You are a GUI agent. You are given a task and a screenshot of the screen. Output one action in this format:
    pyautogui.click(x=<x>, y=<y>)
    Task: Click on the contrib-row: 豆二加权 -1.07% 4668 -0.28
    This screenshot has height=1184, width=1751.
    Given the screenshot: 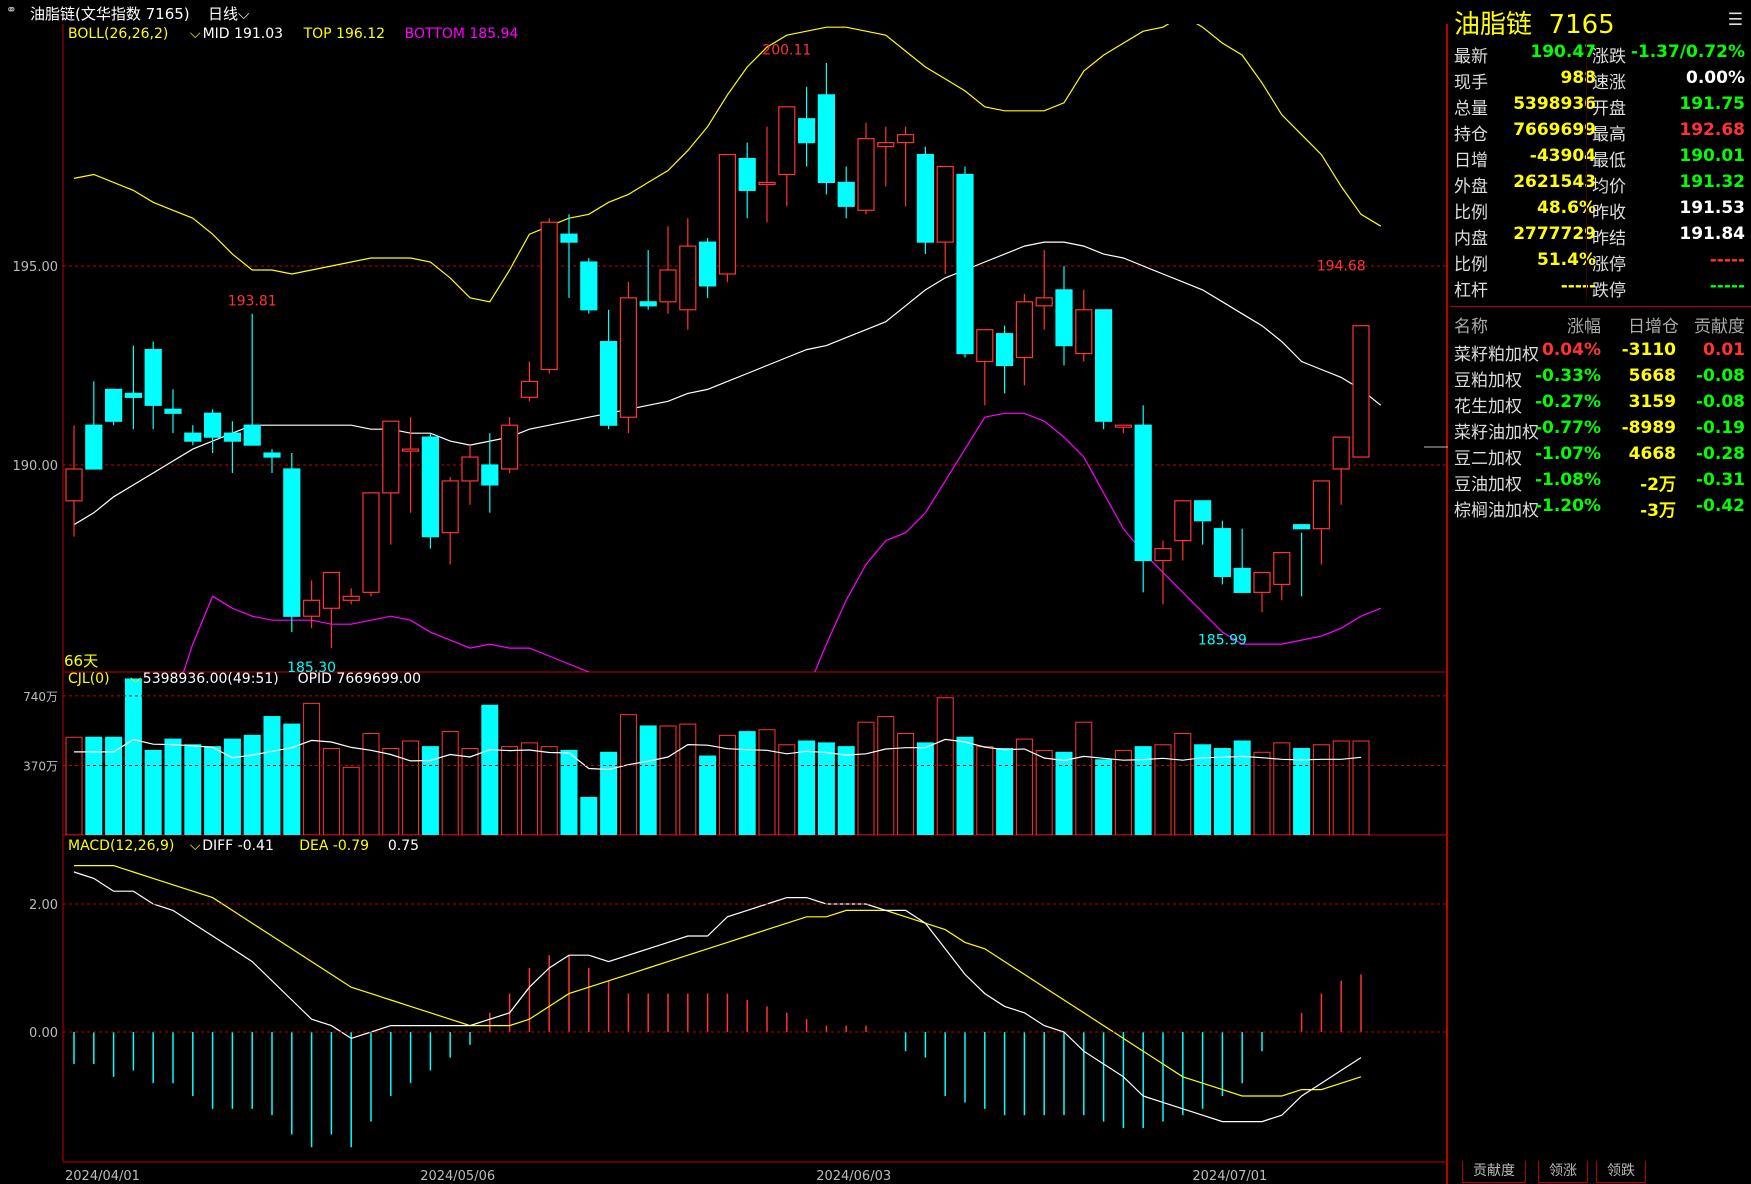 What is the action you would take?
    pyautogui.click(x=1600, y=455)
    